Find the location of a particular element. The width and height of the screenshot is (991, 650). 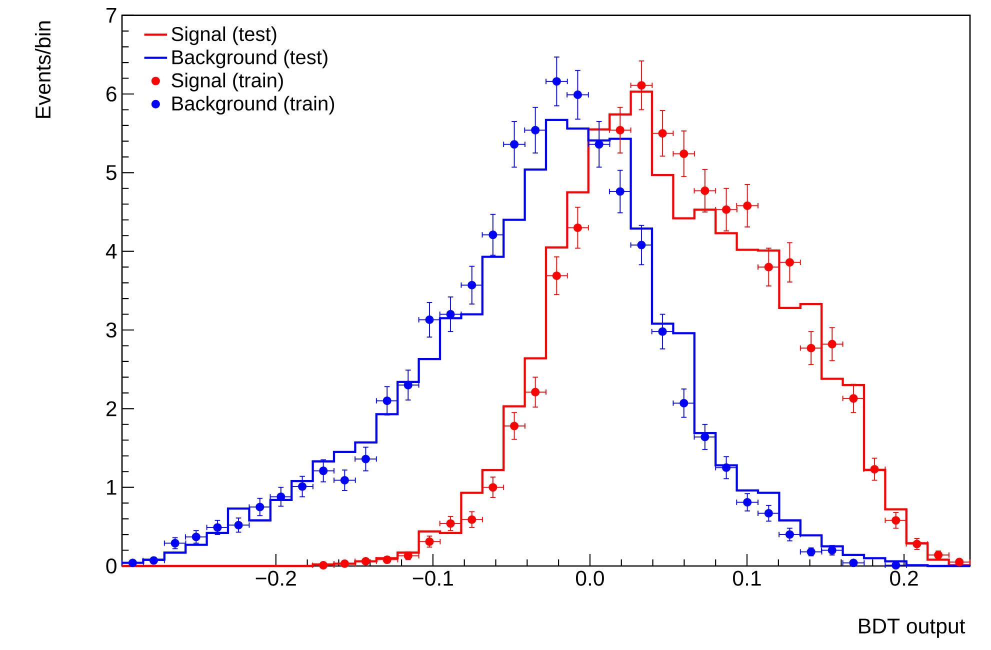

y-tick-label: 6 is located at coordinates (111, 94).